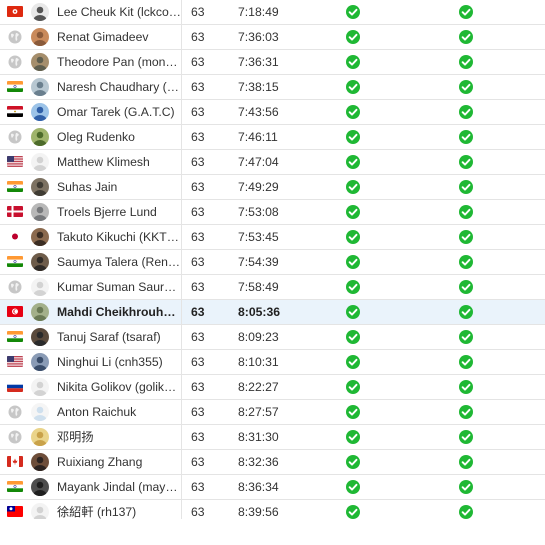 The height and width of the screenshot is (545, 545). I want to click on contestant-name: Ninghui Li (cnh355), so click(119, 362).